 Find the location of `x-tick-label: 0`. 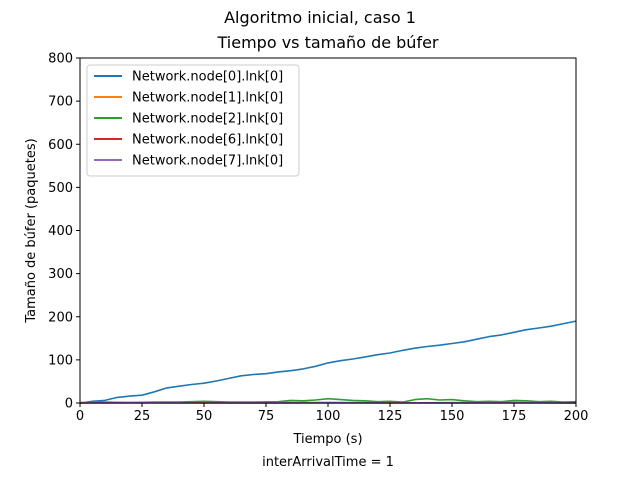

x-tick-label: 0 is located at coordinates (80, 416).